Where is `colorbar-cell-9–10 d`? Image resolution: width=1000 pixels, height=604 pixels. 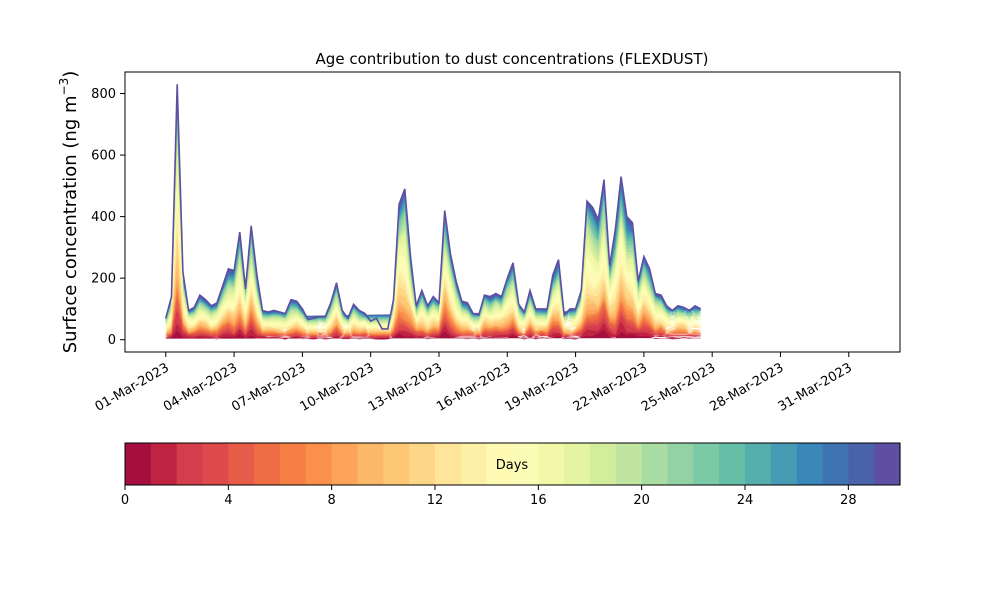 colorbar-cell-9–10 d is located at coordinates (370, 464).